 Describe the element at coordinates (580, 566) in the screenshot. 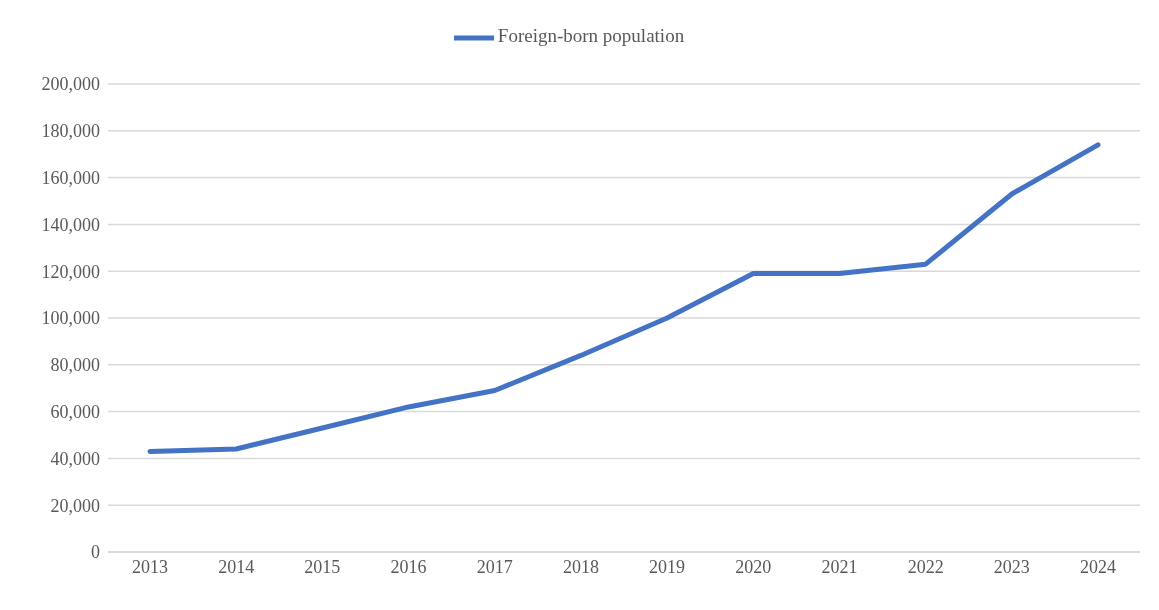

I see `x-tick-label: 2018` at that location.